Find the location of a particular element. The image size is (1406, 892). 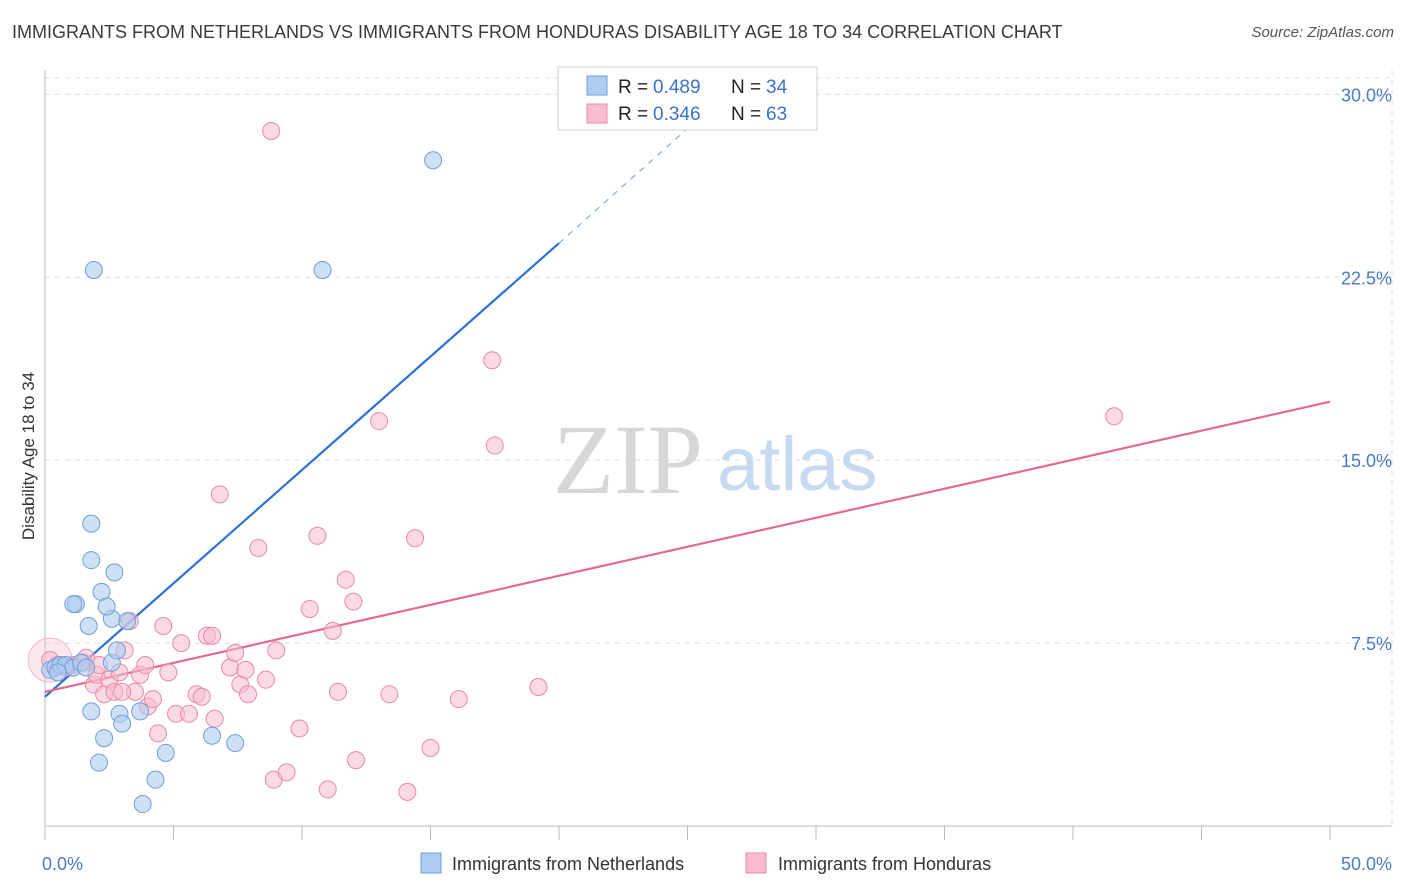

y-tick-labels: 7.5% 15.0% 22.5% 30.0% is located at coordinates (1366, 369).